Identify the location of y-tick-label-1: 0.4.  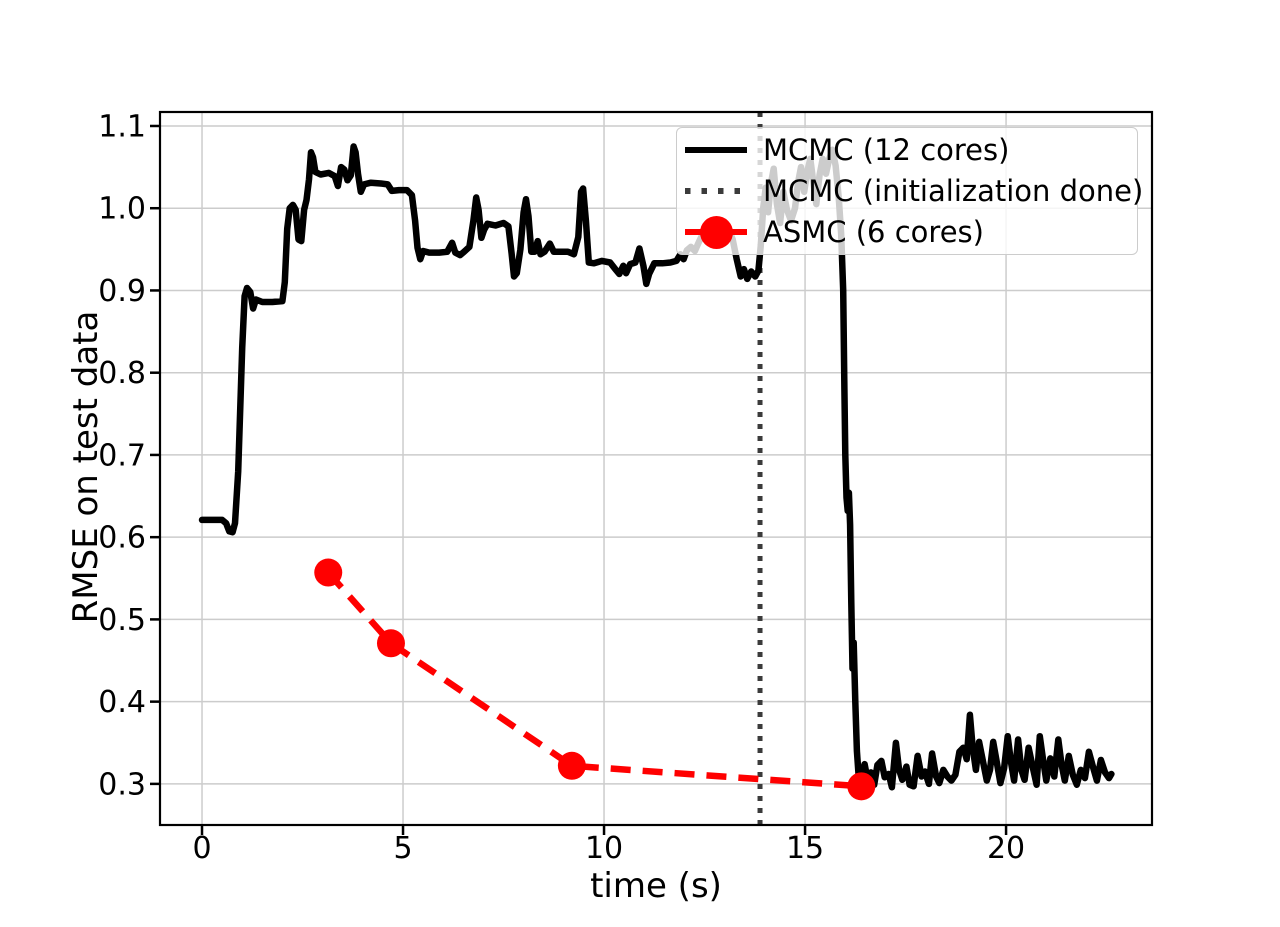
(122, 702).